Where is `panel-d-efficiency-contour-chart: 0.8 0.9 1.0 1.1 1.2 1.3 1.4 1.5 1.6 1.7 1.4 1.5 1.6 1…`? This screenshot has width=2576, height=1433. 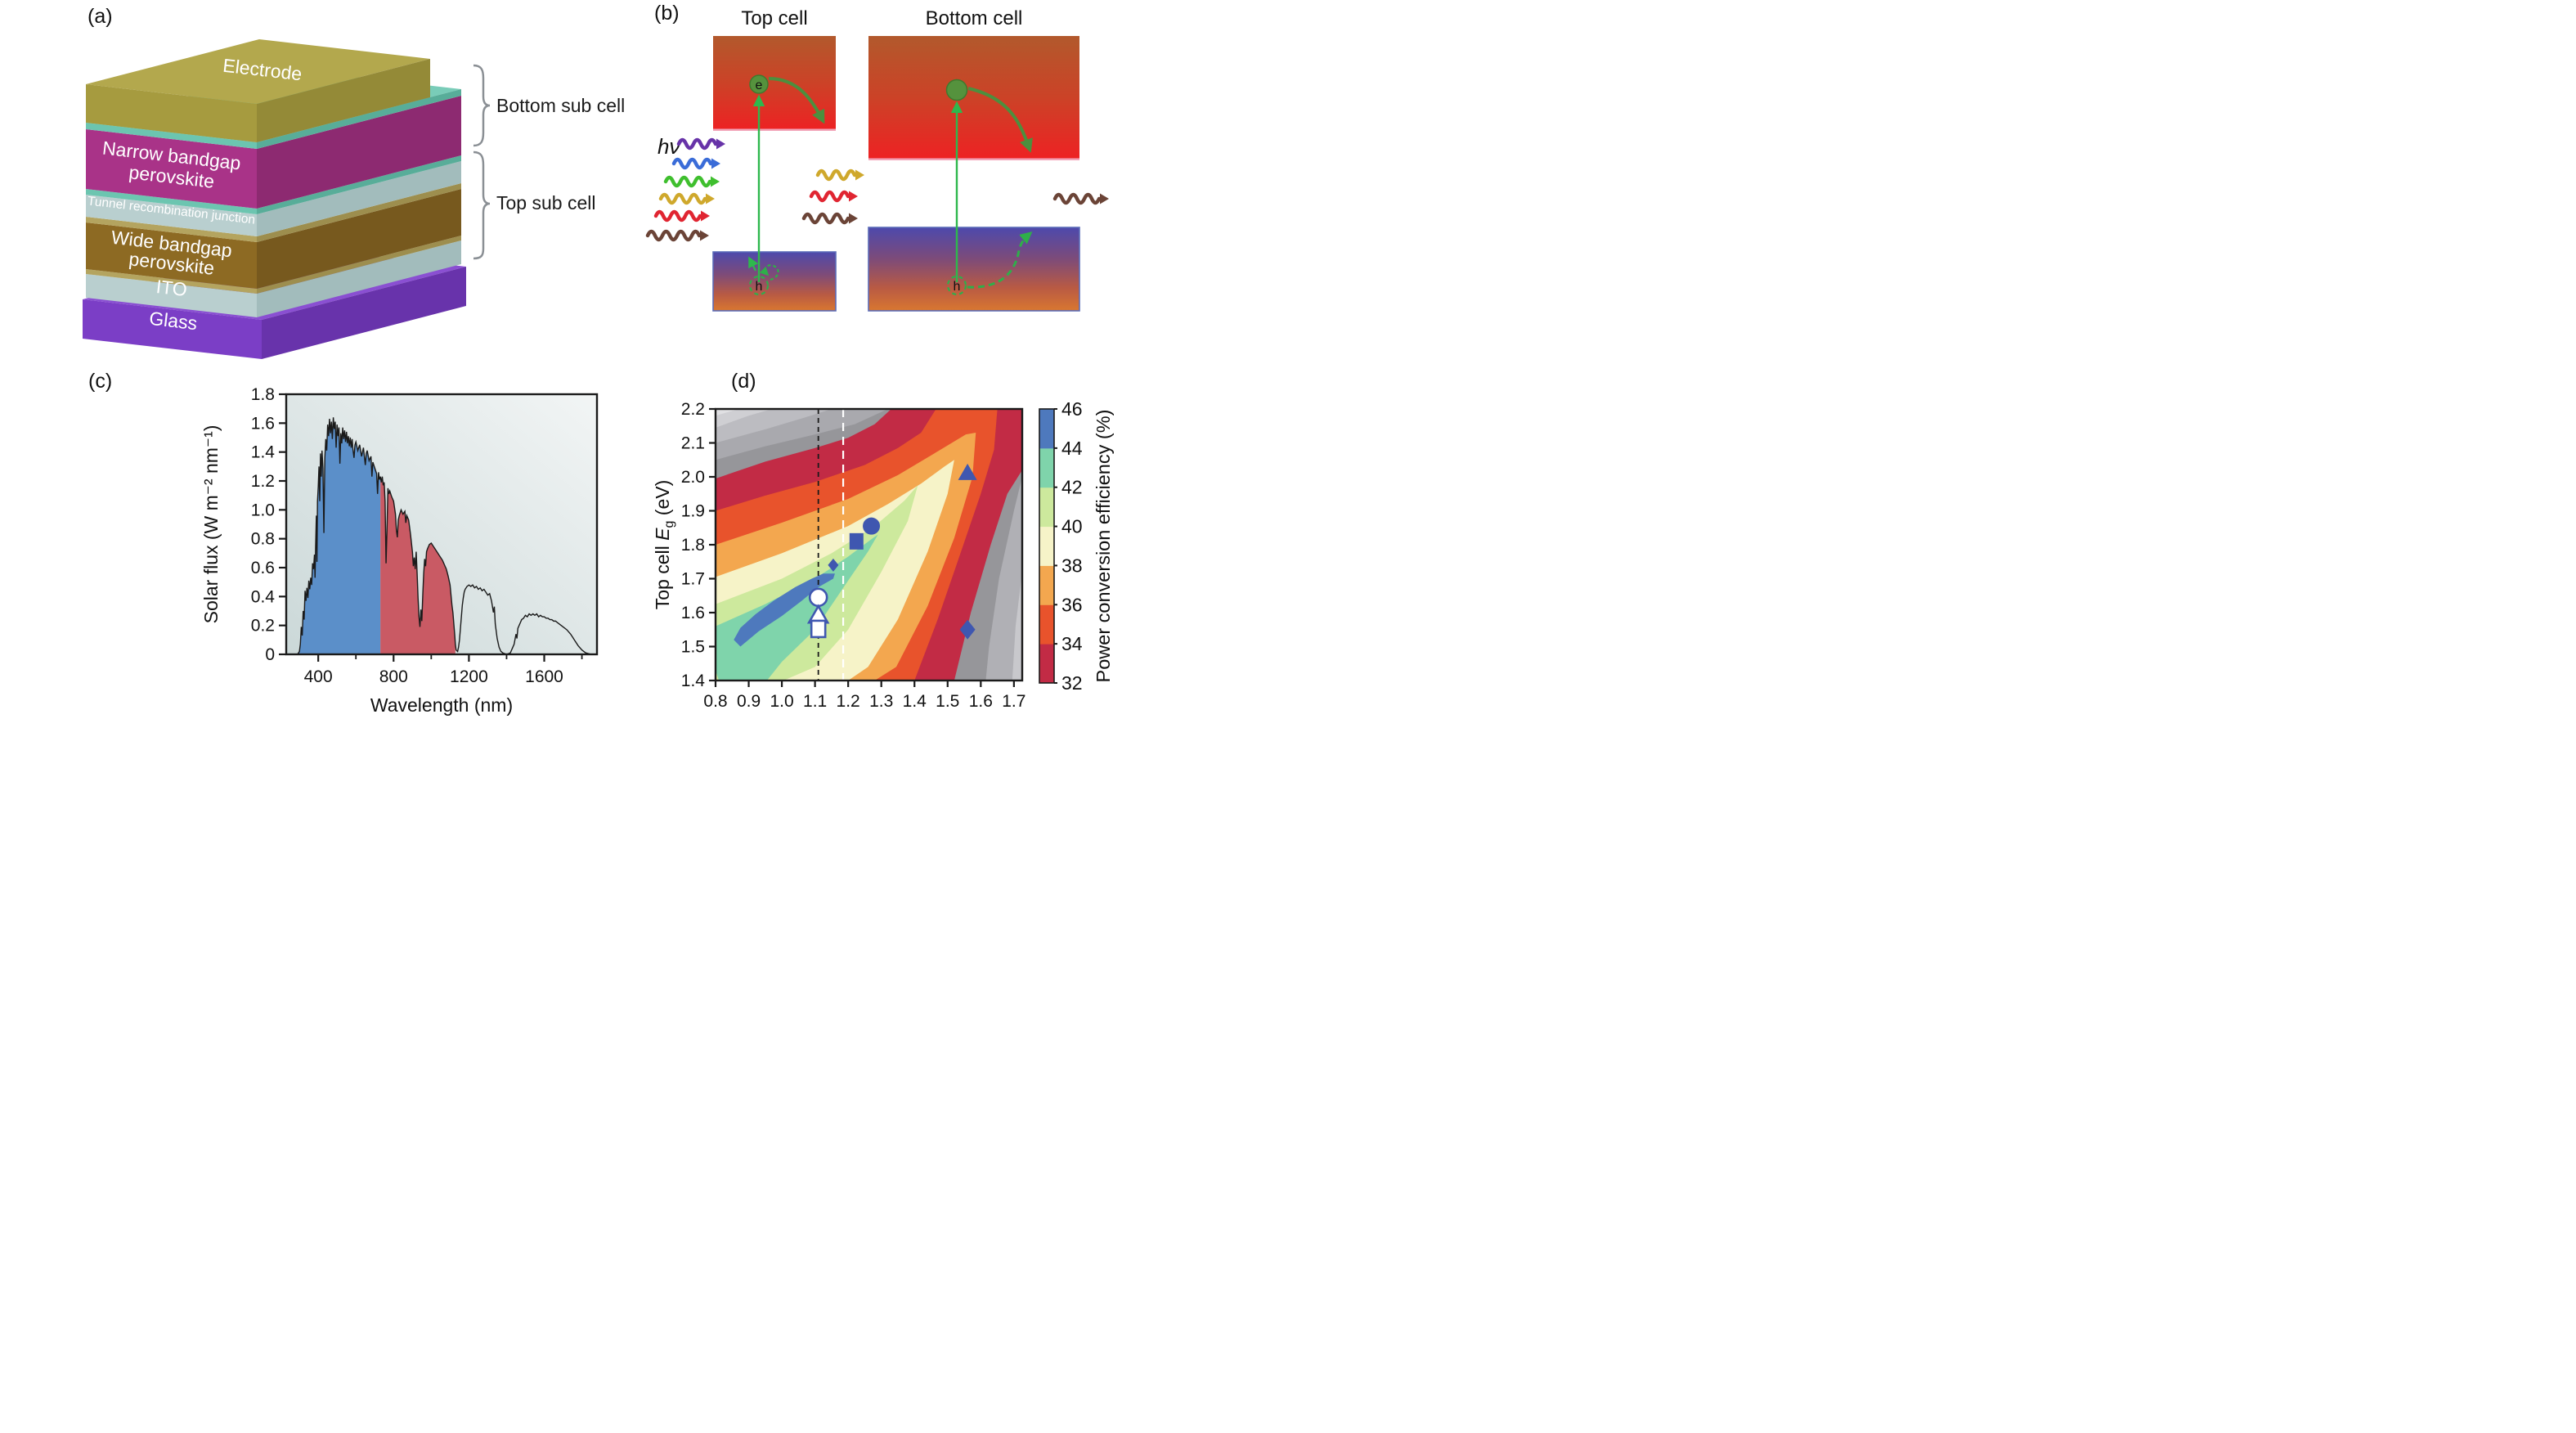
panel-d-efficiency-contour-chart: 0.8 0.9 1.0 1.1 1.2 1.3 1.4 1.5 1.6 1.7 1.4 1.5 1.6 1… is located at coordinates (883, 554).